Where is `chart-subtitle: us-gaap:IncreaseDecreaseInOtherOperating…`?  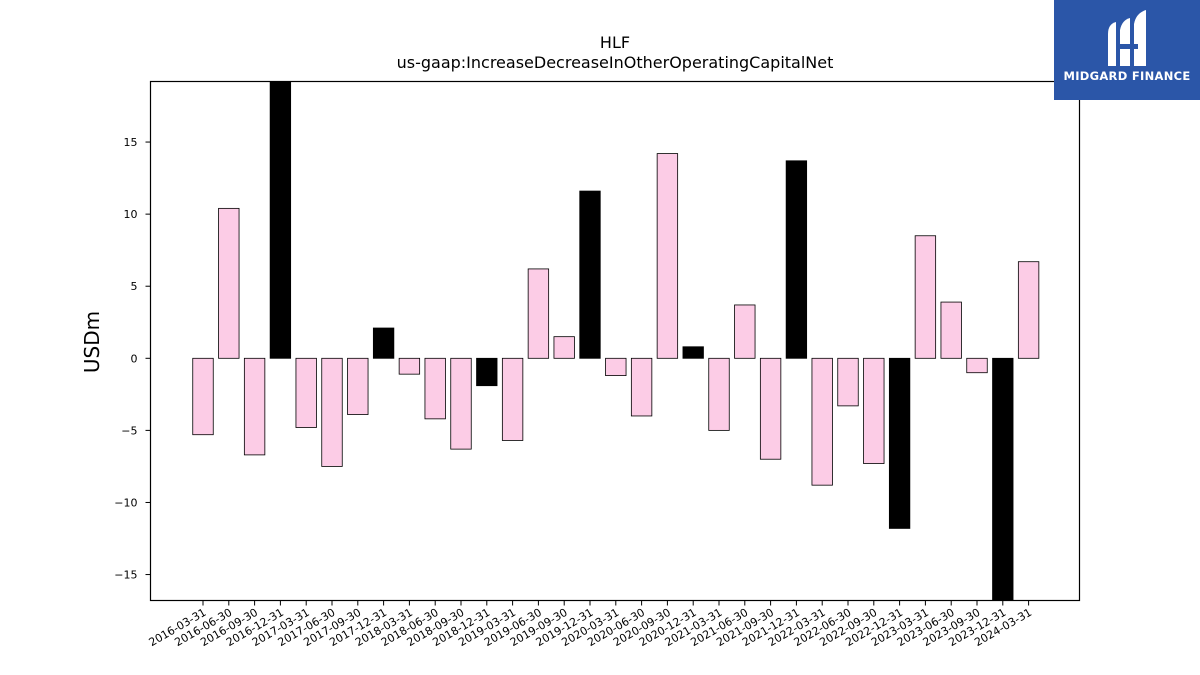 chart-subtitle: us-gaap:IncreaseDecreaseInOtherOperating… is located at coordinates (615, 62).